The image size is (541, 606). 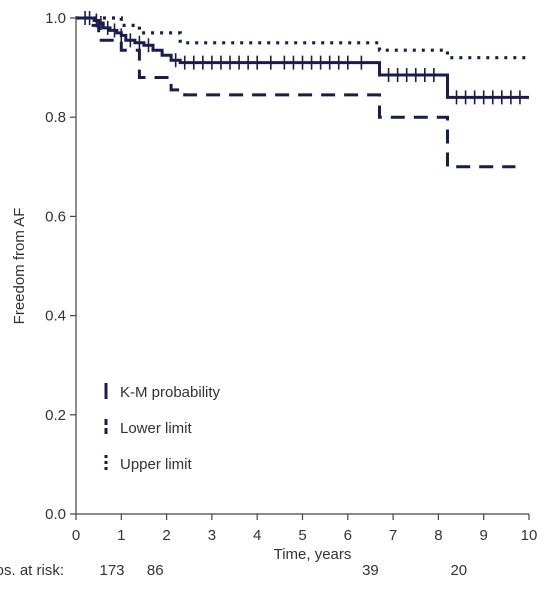 What do you see at coordinates (156, 464) in the screenshot?
I see `legend-label: Upper limit` at bounding box center [156, 464].